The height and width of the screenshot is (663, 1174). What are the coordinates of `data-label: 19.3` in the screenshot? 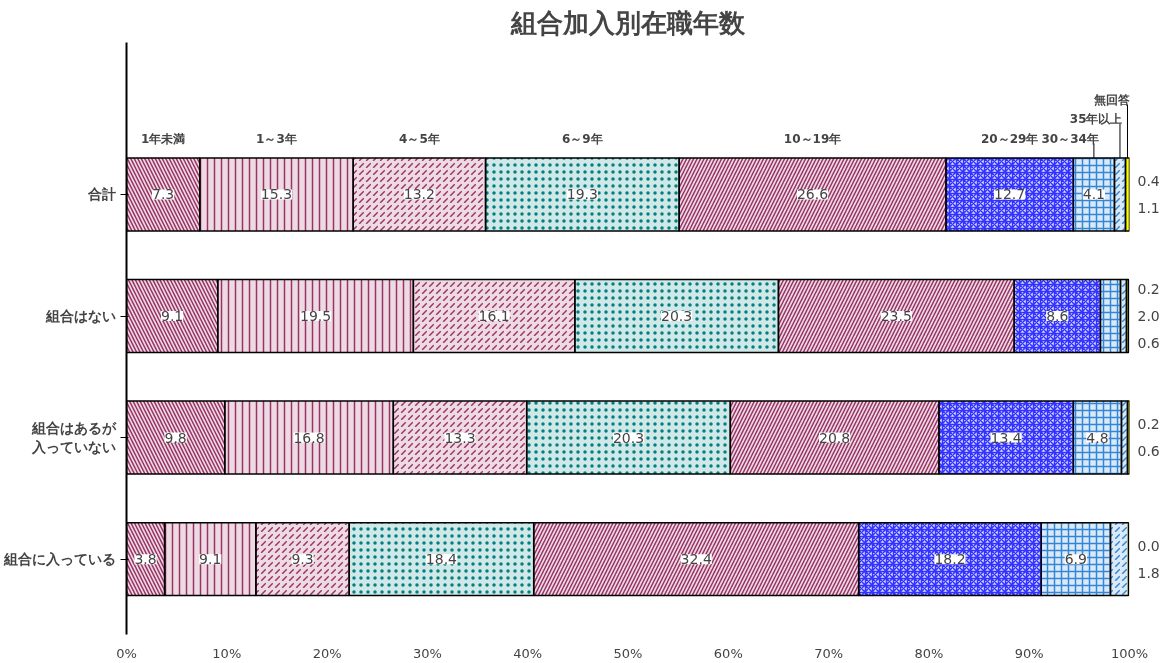 It's located at (582, 194).